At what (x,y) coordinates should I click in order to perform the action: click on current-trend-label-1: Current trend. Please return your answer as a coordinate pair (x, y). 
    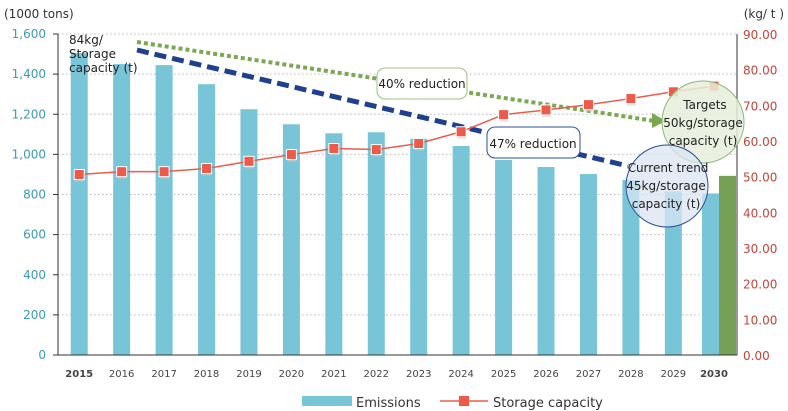
    Looking at the image, I should click on (668, 168).